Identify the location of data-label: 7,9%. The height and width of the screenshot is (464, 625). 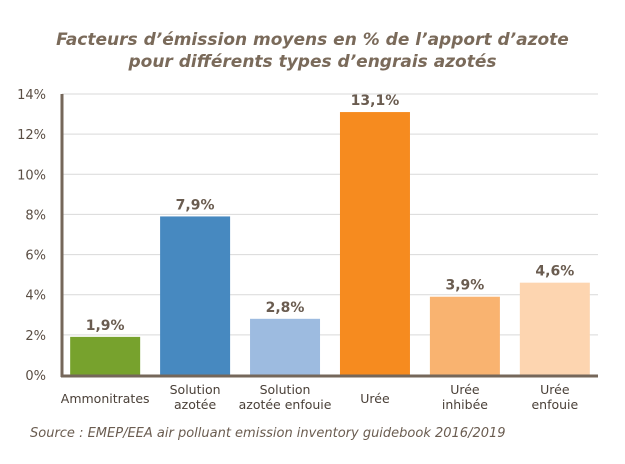
(195, 205).